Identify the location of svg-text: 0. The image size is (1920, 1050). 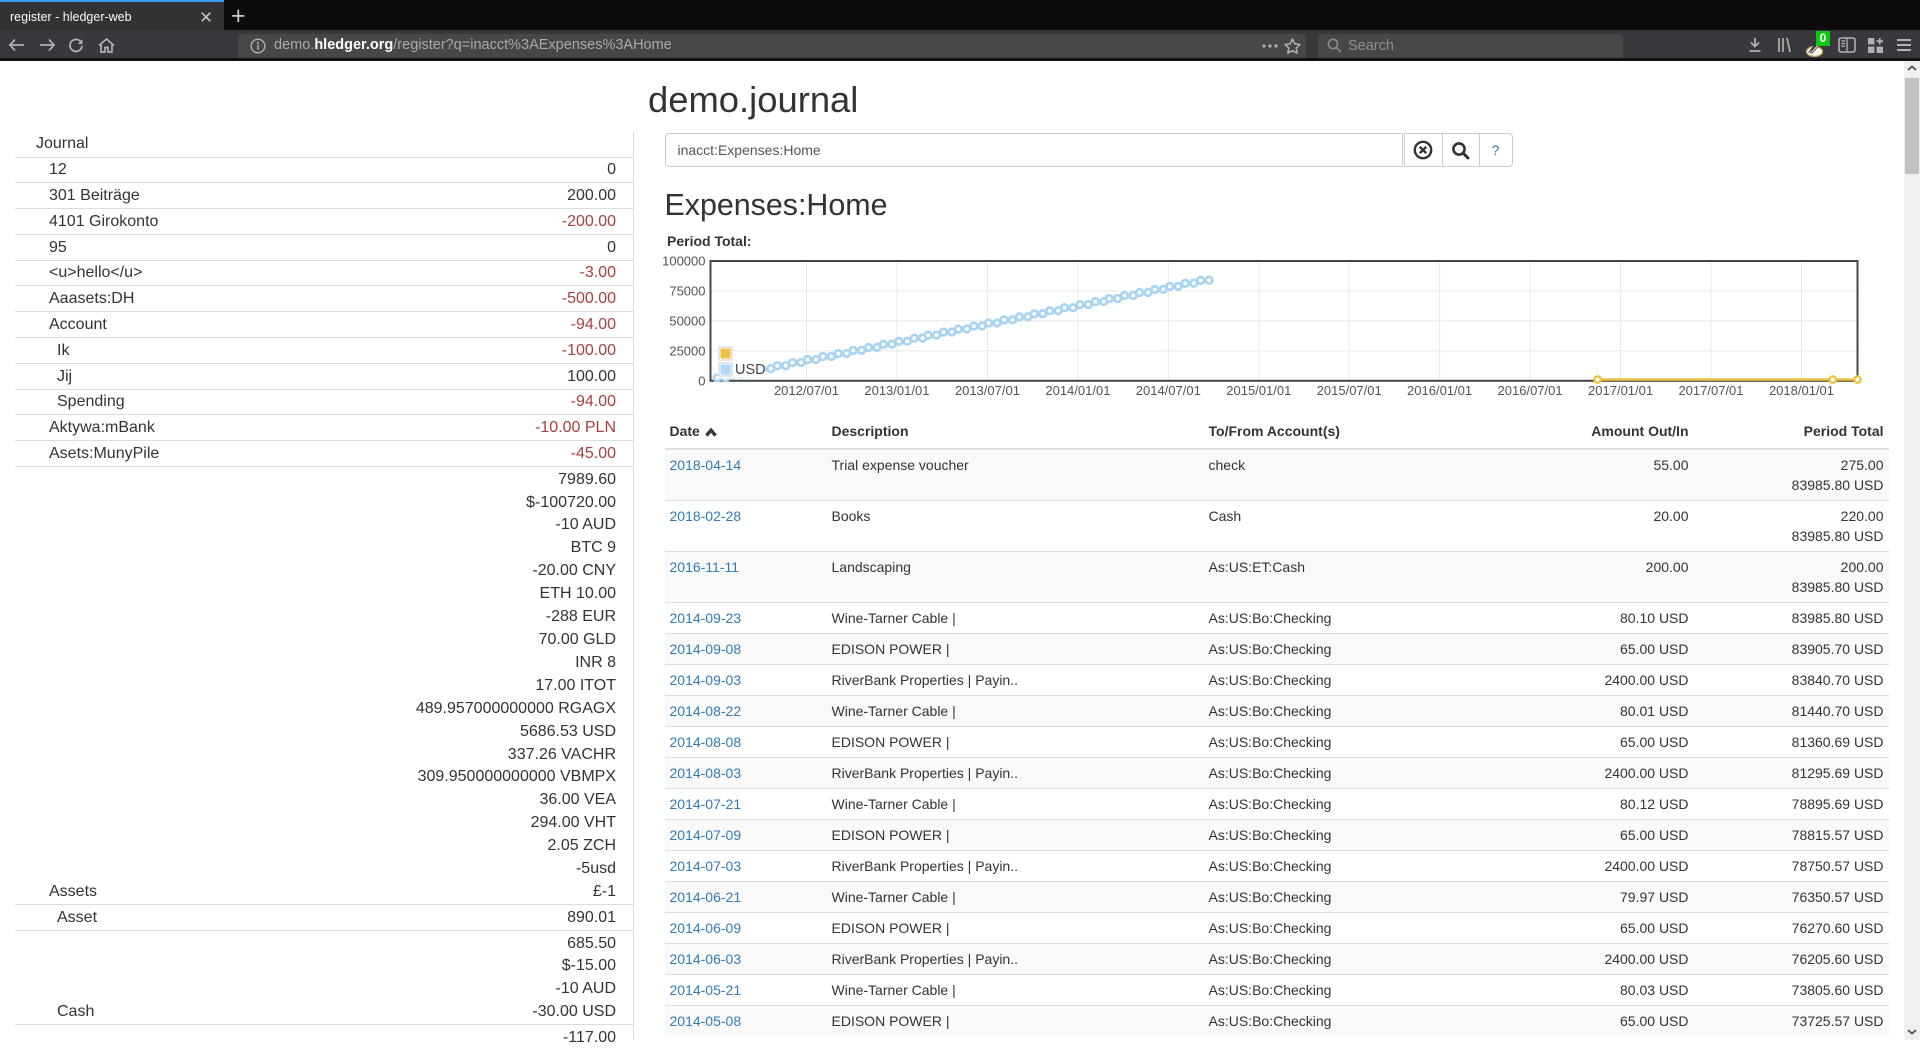
(701, 380).